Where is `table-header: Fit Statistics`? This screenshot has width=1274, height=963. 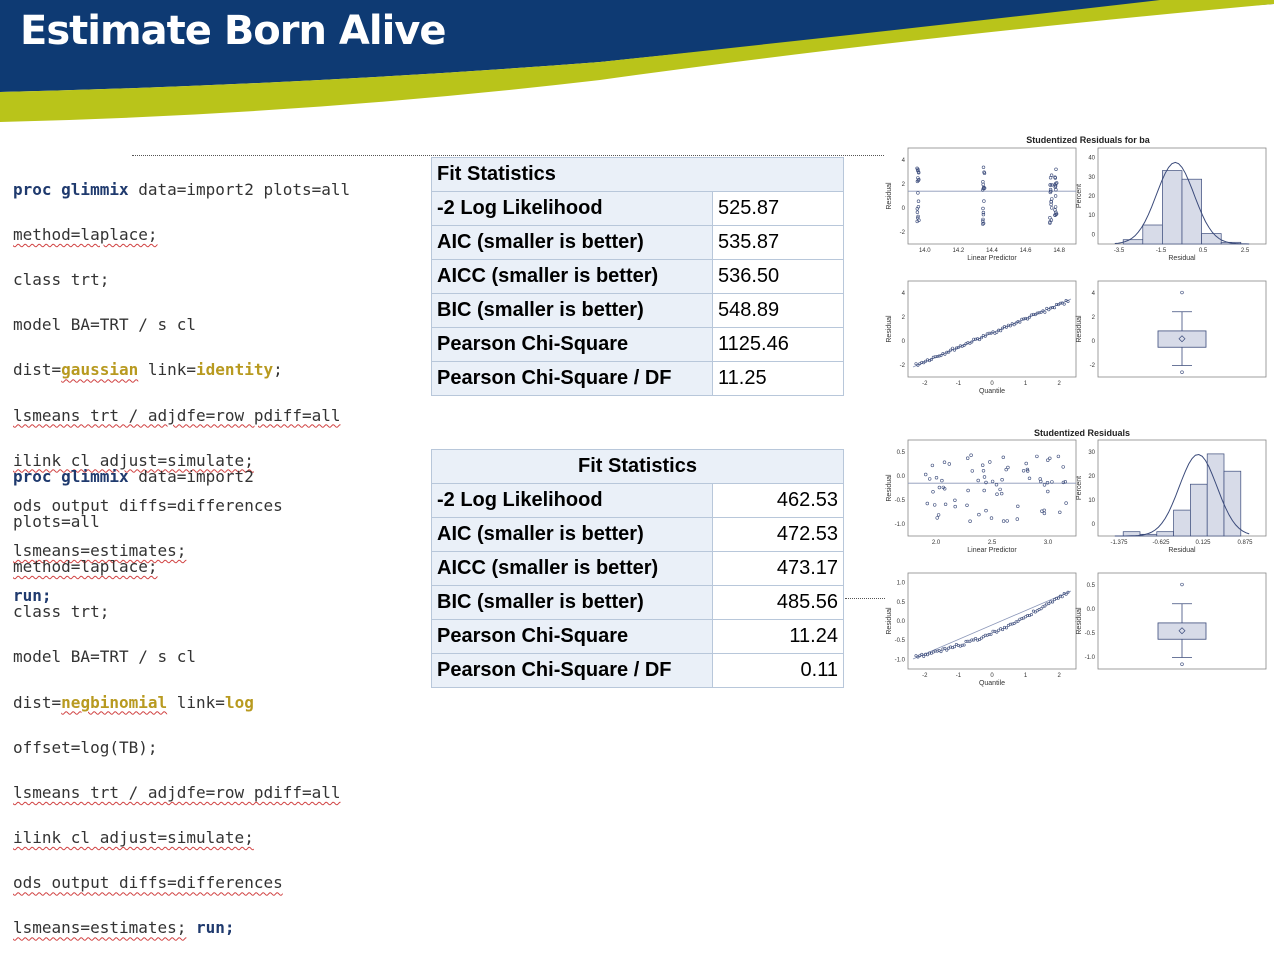 table-header: Fit Statistics is located at coordinates (637, 466).